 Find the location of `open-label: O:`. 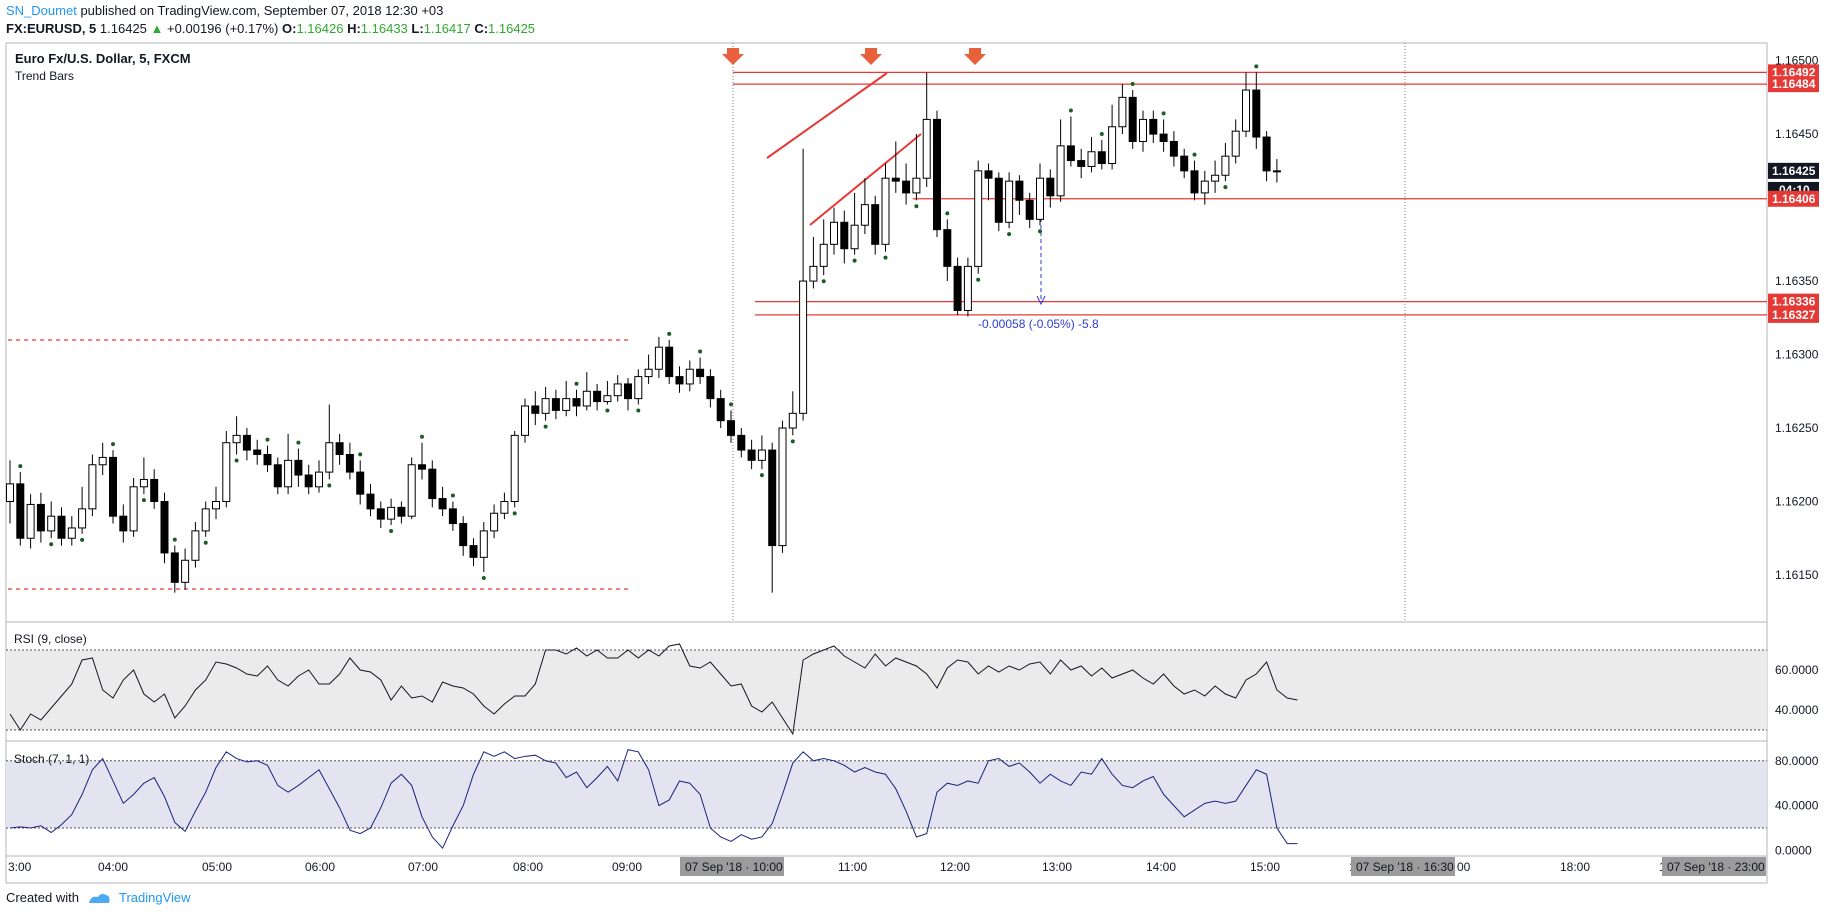

open-label: O: is located at coordinates (289, 28).